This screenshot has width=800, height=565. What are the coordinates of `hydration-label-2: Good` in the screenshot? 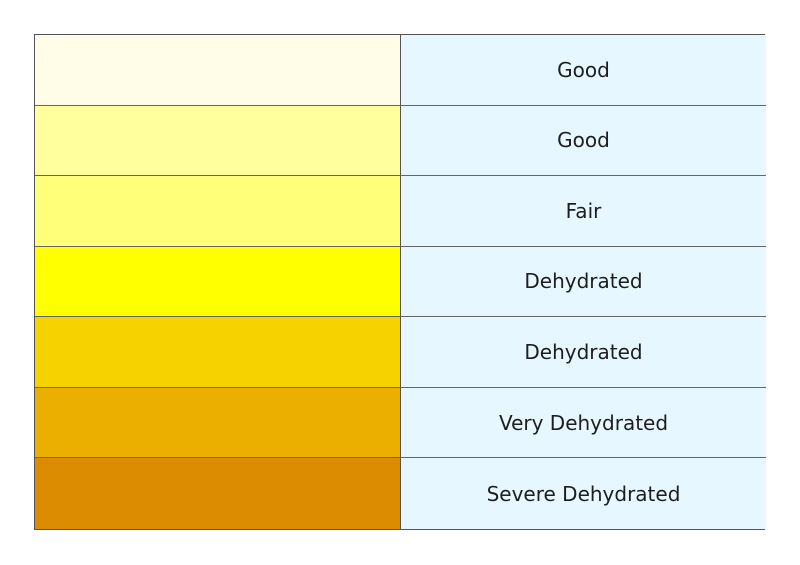 It's located at (583, 141).